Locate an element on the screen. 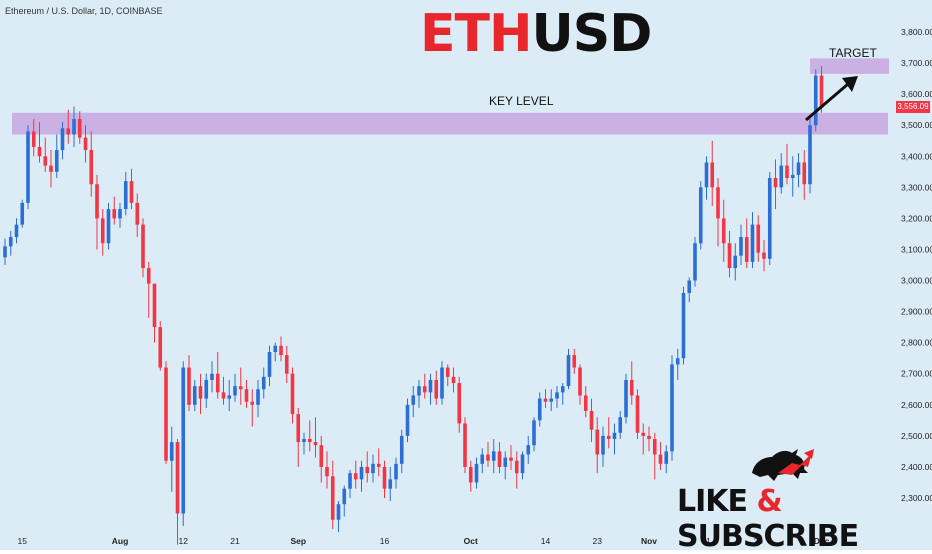 Image resolution: width=932 pixels, height=554 pixels. amp-text: & is located at coordinates (769, 501).